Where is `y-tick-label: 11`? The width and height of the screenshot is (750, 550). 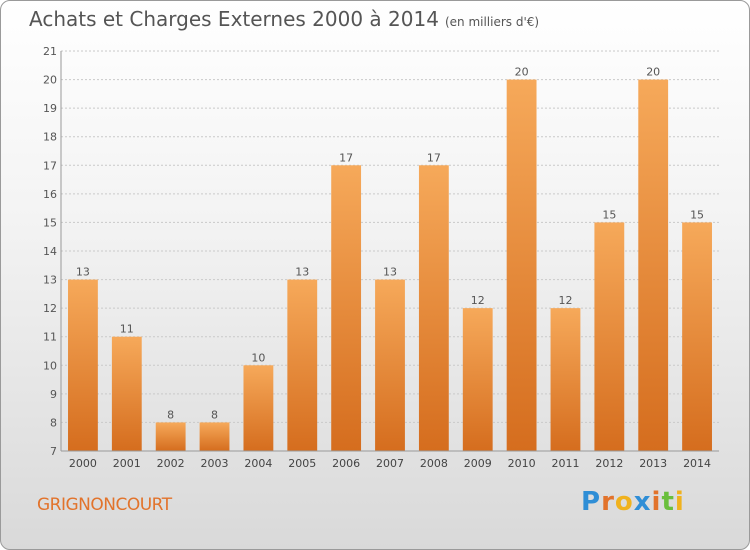
y-tick-label: 11 is located at coordinates (50, 337).